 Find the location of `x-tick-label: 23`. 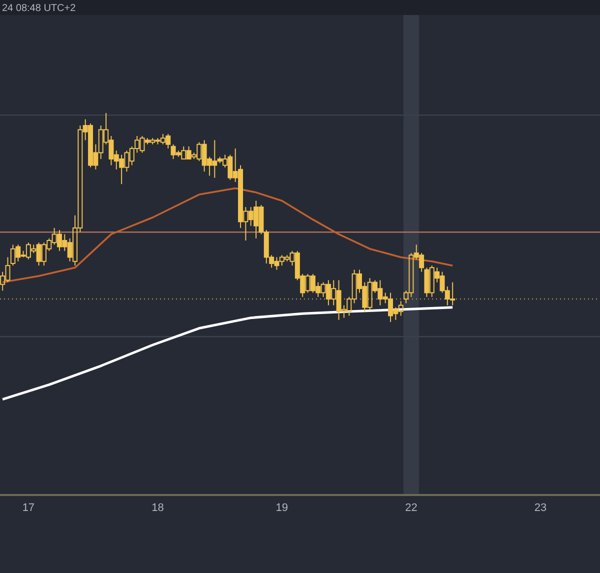

x-tick-label: 23 is located at coordinates (540, 508).